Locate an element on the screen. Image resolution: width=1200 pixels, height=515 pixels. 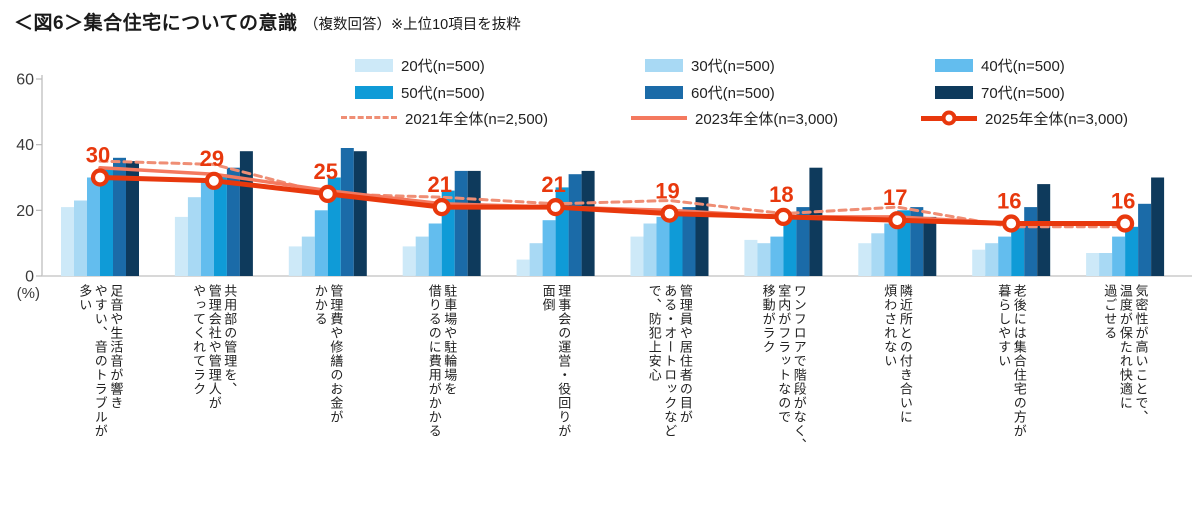
trend-line-2025 is located at coordinates (612, 200).